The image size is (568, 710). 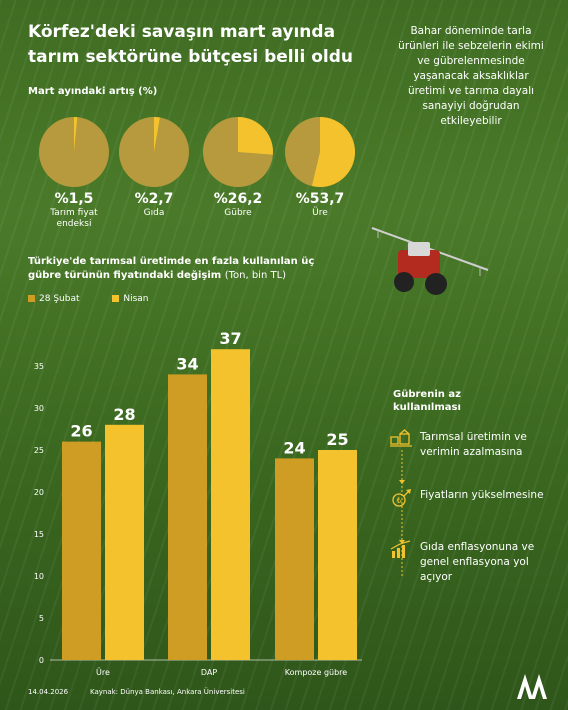 I want to click on pie-category-label: Tarım fiyat endeksi, so click(x=74, y=218).